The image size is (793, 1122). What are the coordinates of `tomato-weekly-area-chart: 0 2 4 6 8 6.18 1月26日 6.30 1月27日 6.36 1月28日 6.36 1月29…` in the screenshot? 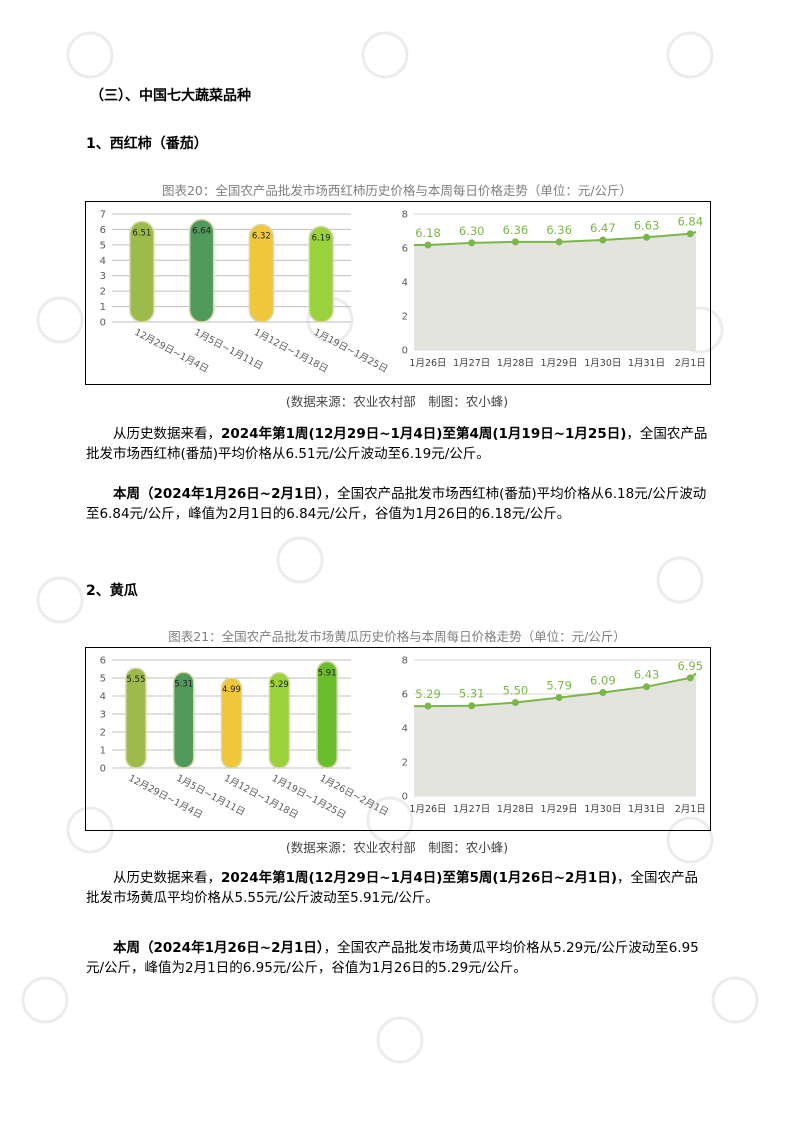 It's located at (554, 290).